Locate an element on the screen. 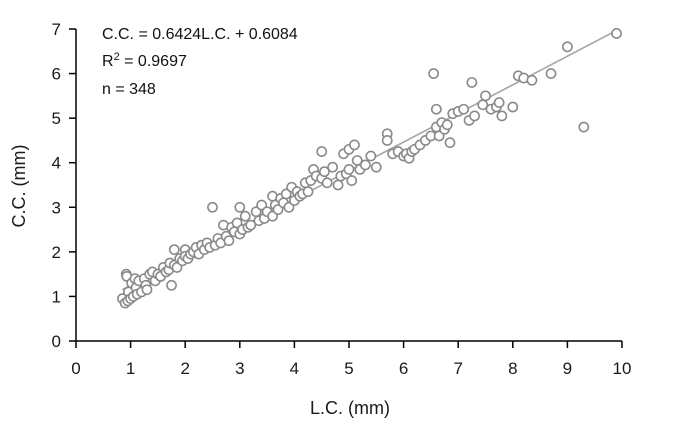 The height and width of the screenshot is (425, 688). r-squared-label: R2 = 0.9697 is located at coordinates (144, 60).